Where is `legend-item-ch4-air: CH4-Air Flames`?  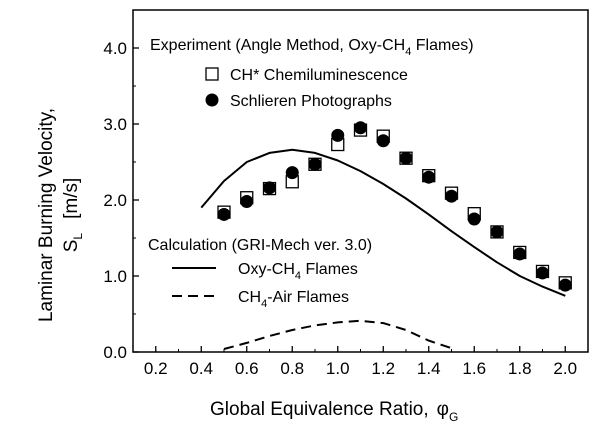 legend-item-ch4-air: CH4-Air Flames is located at coordinates (293, 299).